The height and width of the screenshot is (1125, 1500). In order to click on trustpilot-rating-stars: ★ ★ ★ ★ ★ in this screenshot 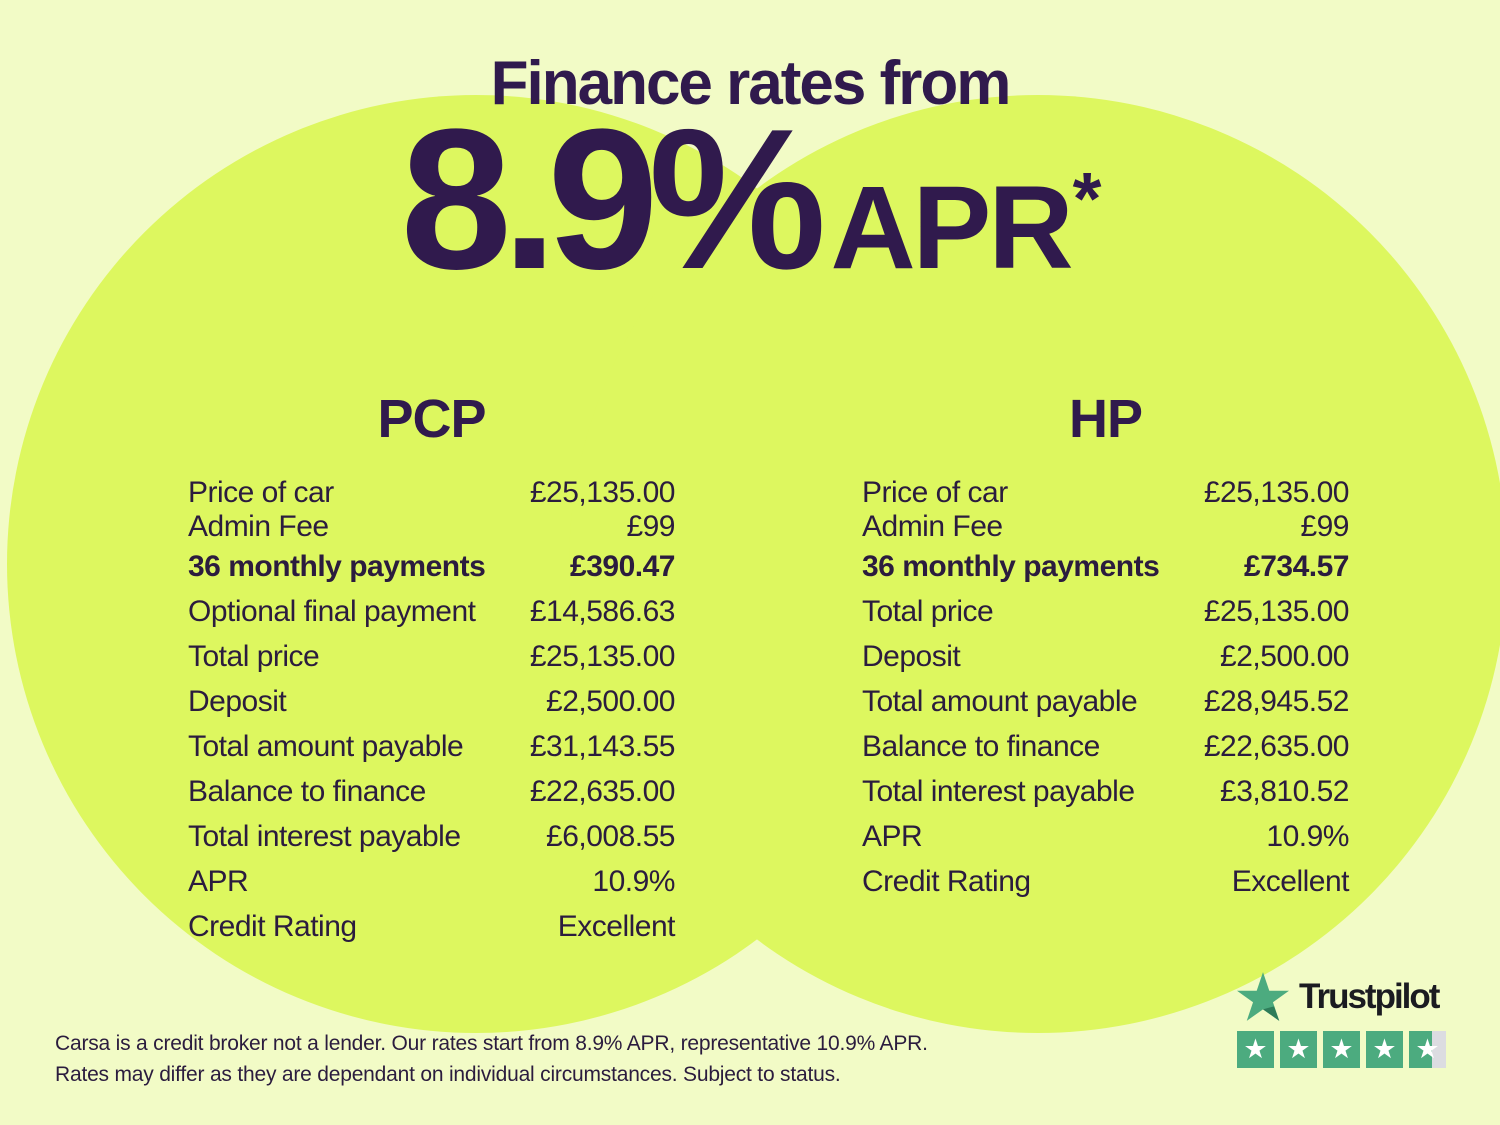, I will do `click(1341, 1049)`.